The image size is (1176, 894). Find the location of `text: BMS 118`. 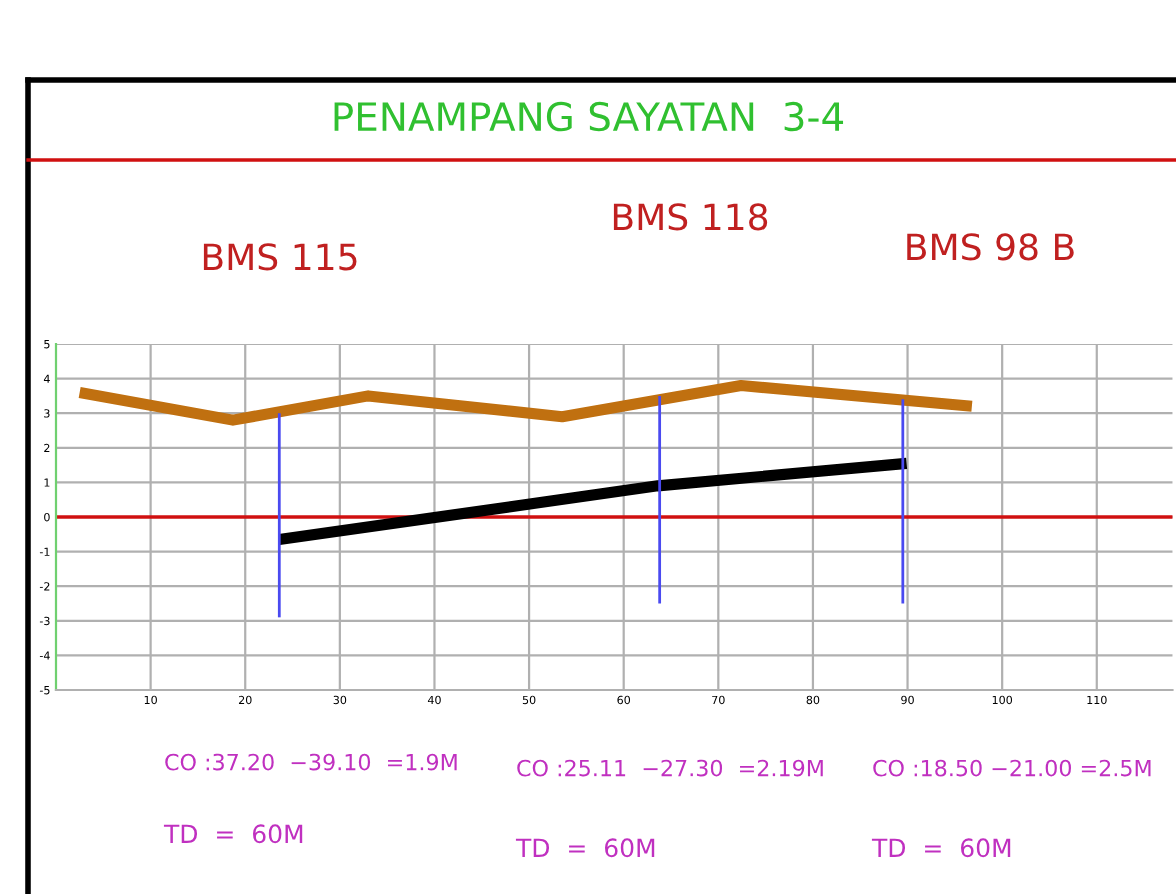

text: BMS 118 is located at coordinates (690, 217).